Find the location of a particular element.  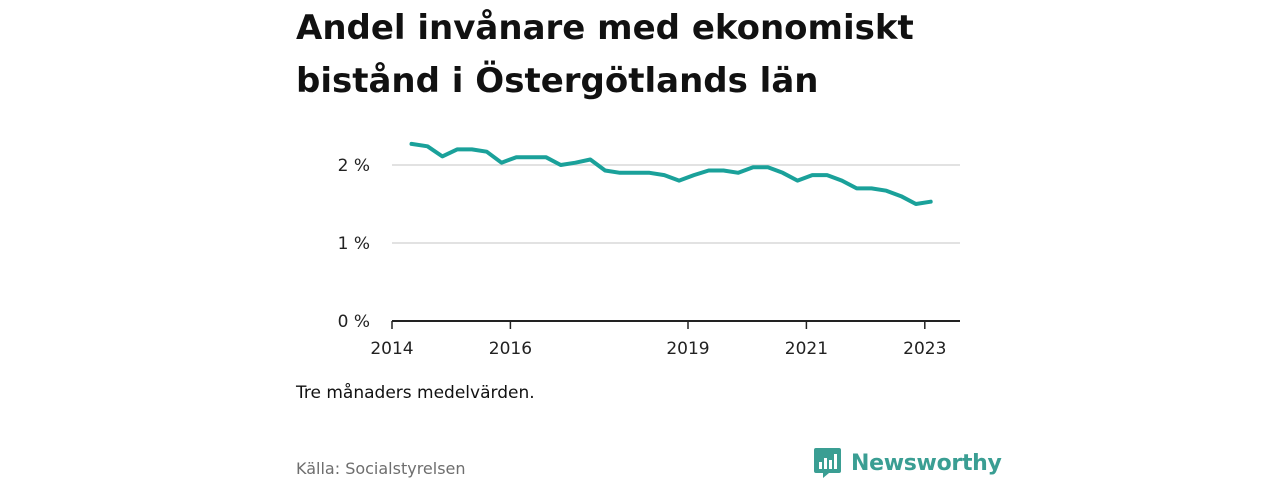

brand-name: Newsworthy is located at coordinates (926, 463).